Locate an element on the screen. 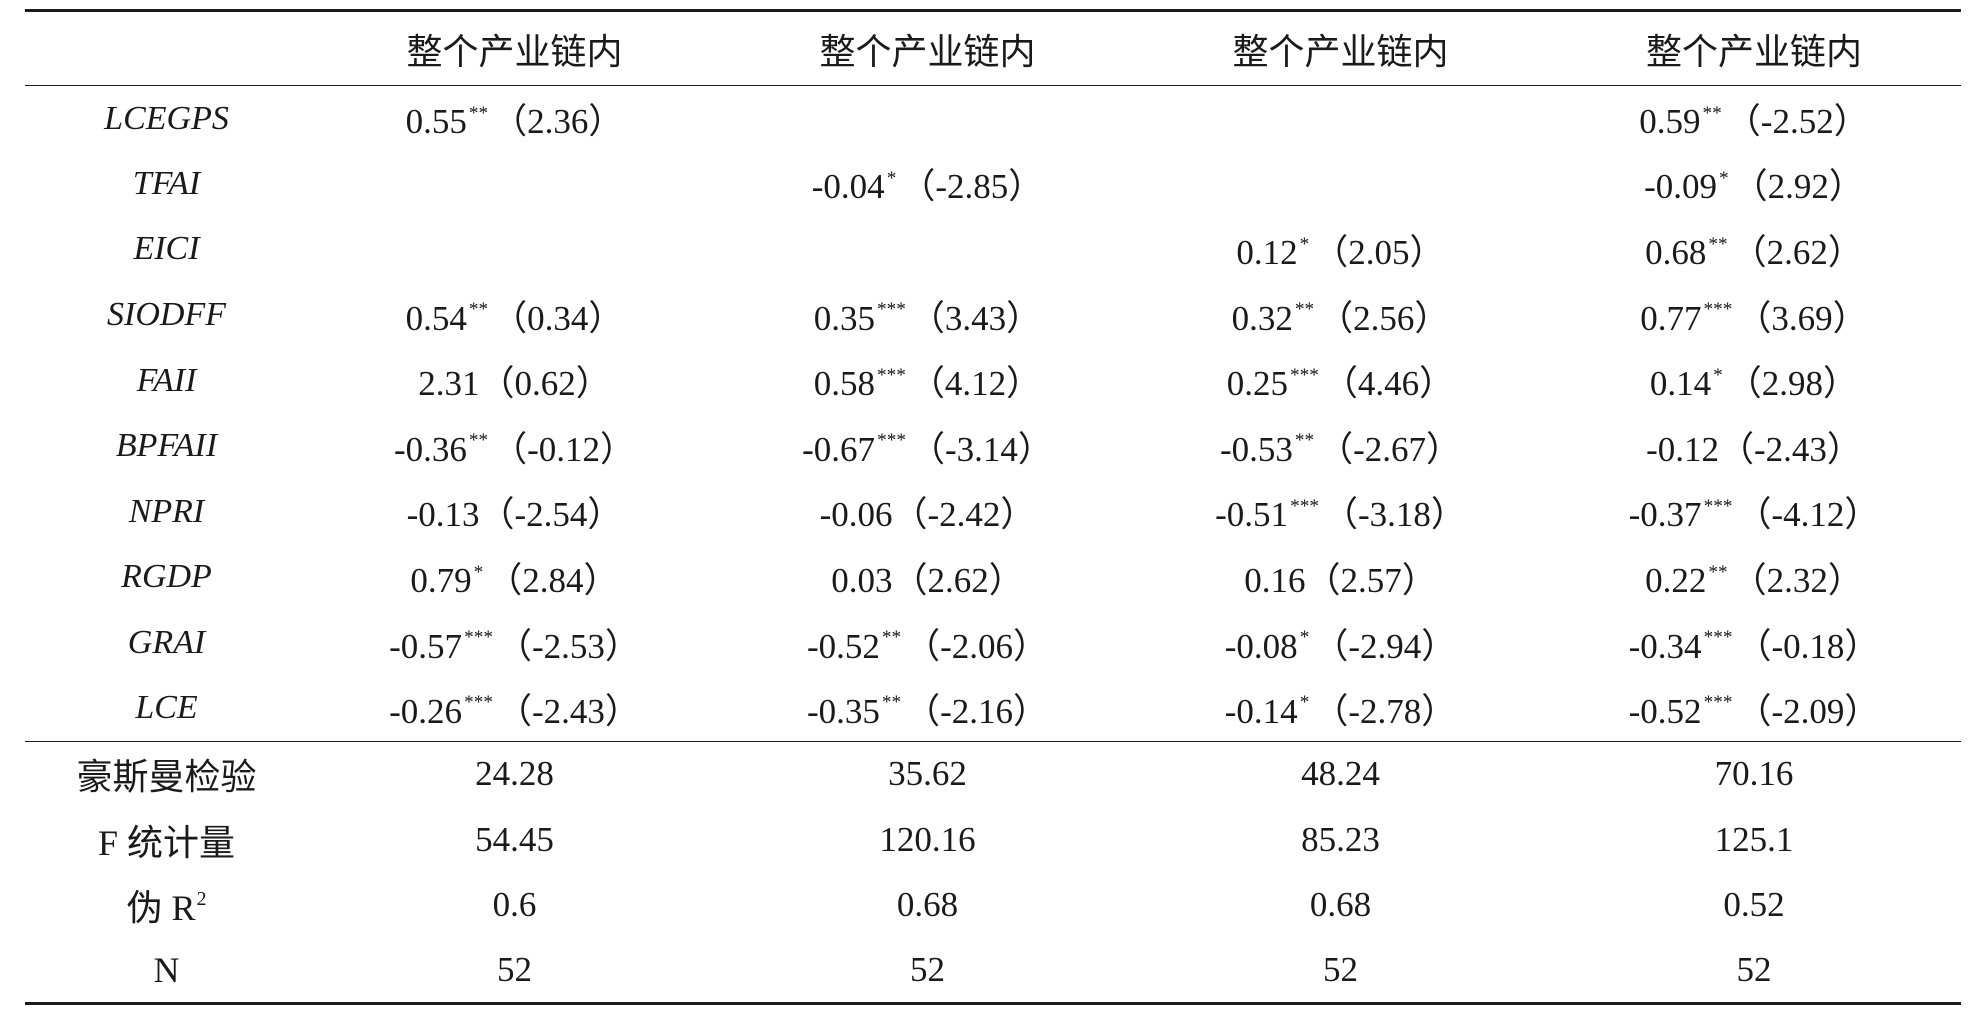 This screenshot has height=1013, width=1971. t-statistic: （-0.12） is located at coordinates (564, 449).